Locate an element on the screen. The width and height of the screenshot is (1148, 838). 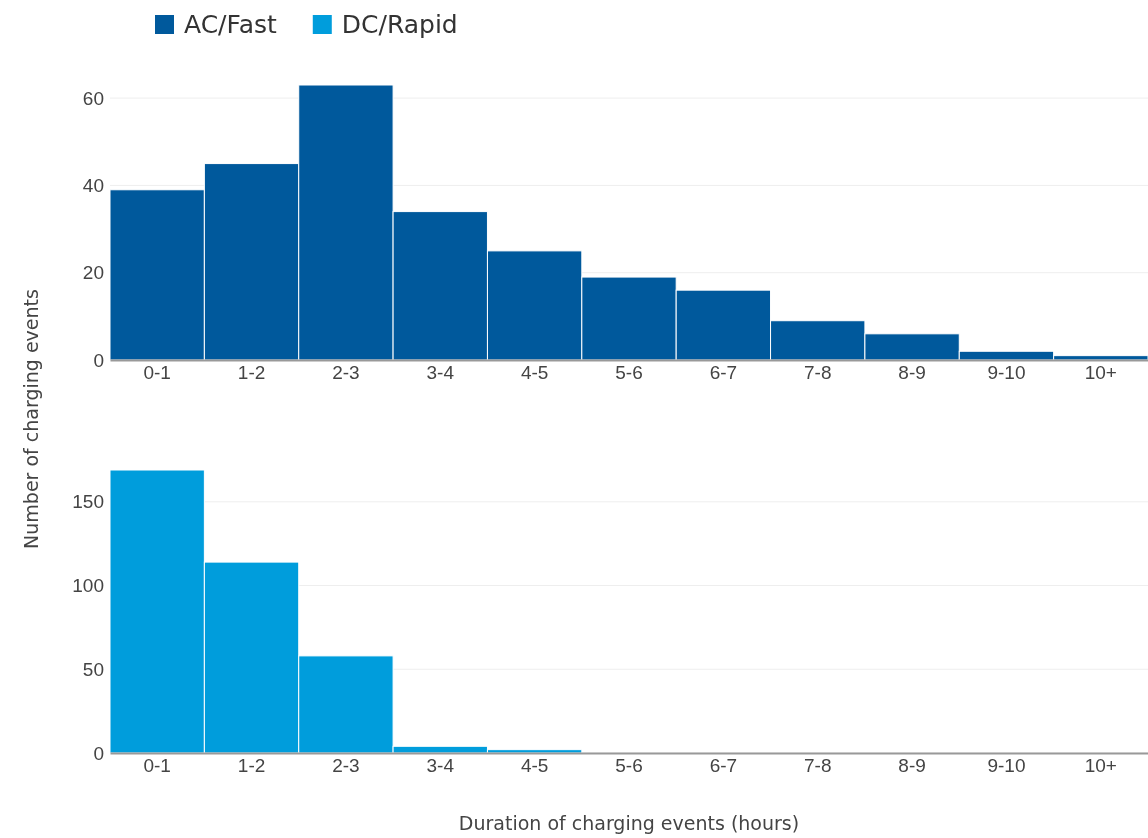
y-tick-label: 50 is located at coordinates (93, 669).